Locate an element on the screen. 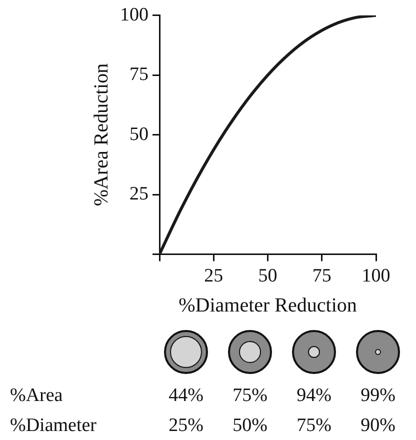 The width and height of the screenshot is (416, 440). text: 90% is located at coordinates (378, 426).